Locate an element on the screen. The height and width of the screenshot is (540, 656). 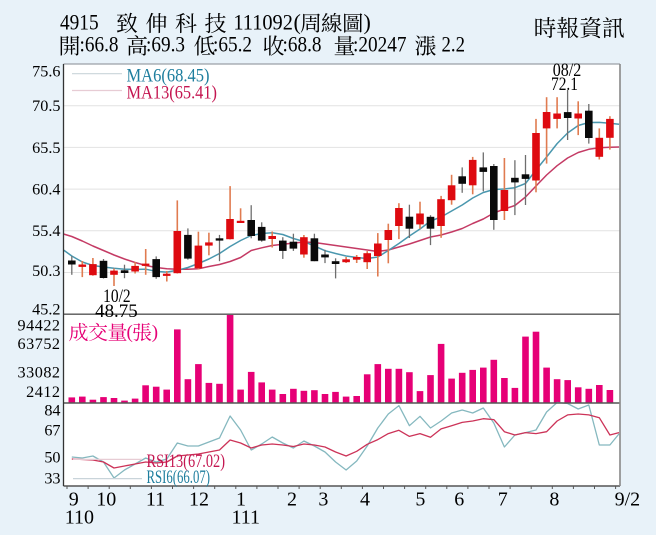
svg-text: 08/2 is located at coordinates (567, 70).